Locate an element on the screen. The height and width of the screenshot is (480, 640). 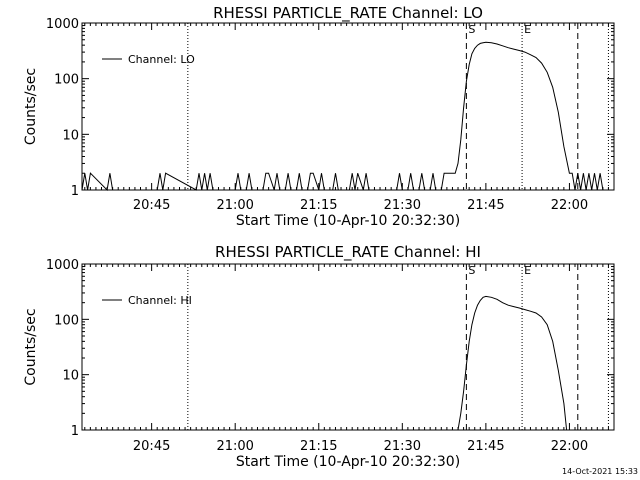
panel-1-x-axis-label: Start Time (10-Apr-10 20:32:30) is located at coordinates (348, 221).